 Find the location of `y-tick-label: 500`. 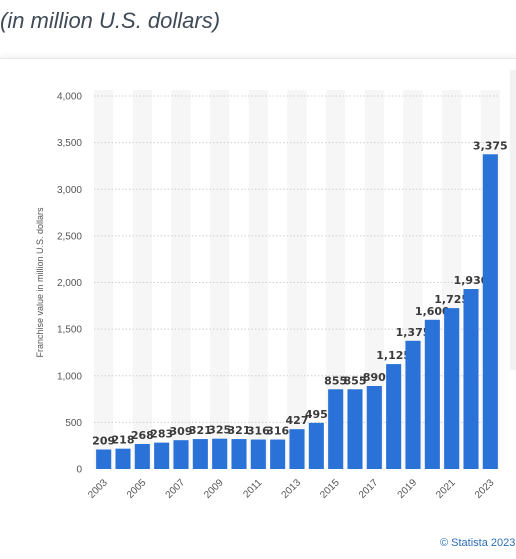

y-tick-label: 500 is located at coordinates (73, 423).